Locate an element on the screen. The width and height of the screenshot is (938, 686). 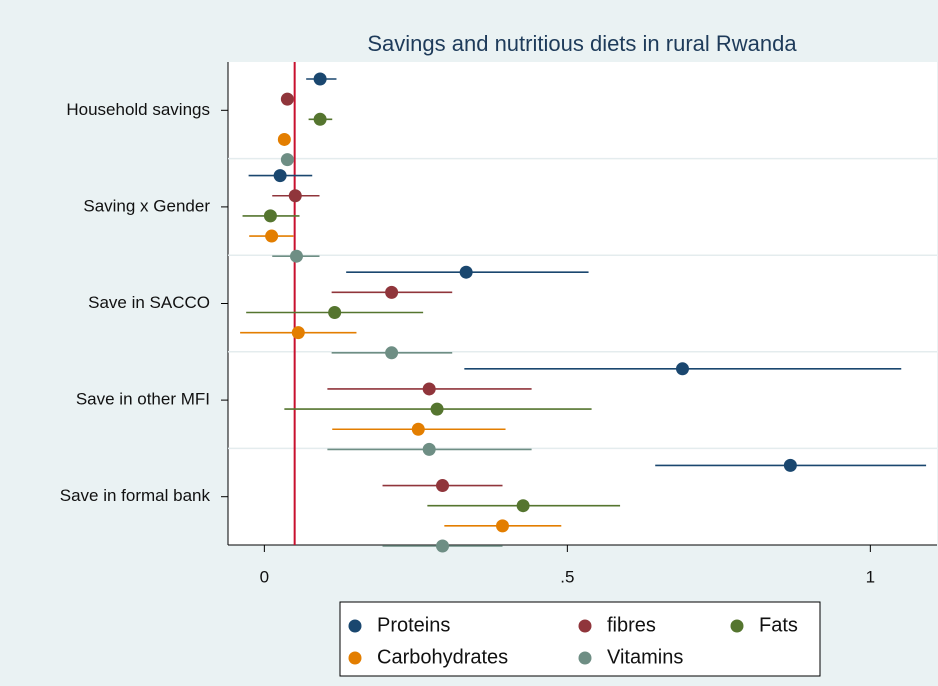
x-tick-label: 0 is located at coordinates (264, 576).